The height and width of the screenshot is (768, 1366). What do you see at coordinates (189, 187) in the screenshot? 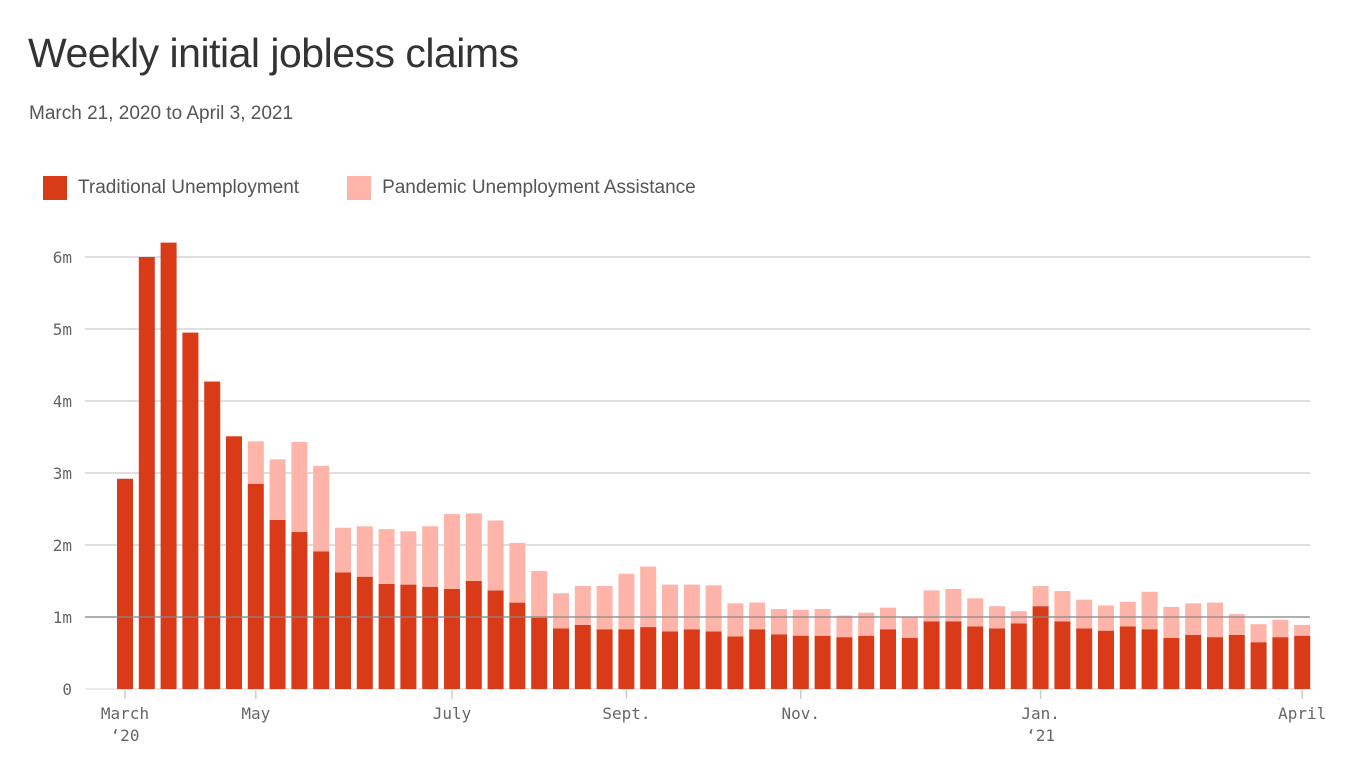
I see `legend-label-traditional: Traditional Unemployment` at bounding box center [189, 187].